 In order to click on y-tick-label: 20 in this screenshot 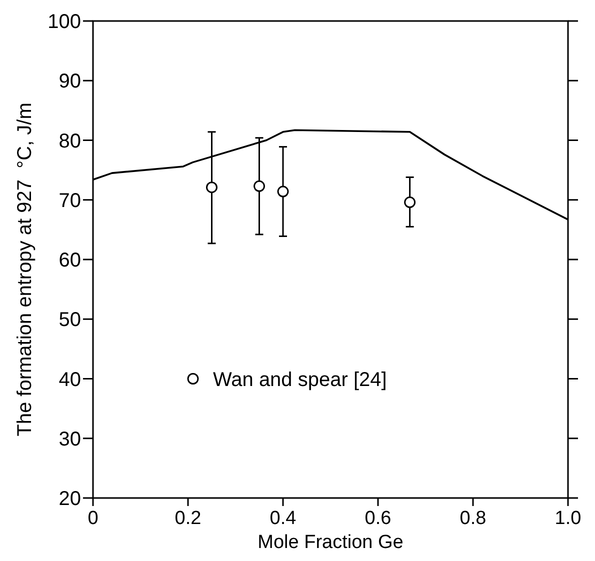, I will do `click(69, 499)`.